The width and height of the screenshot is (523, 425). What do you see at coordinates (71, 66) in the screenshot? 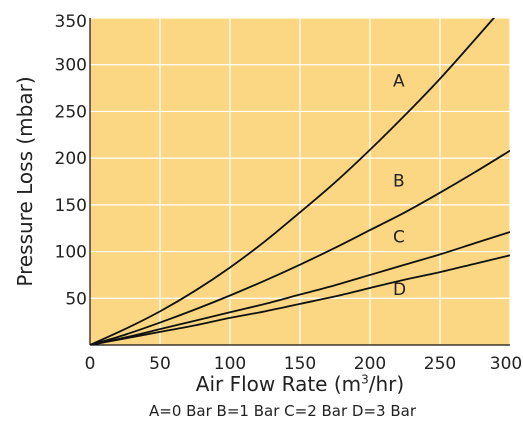
I see `y-tick-label: 300` at bounding box center [71, 66].